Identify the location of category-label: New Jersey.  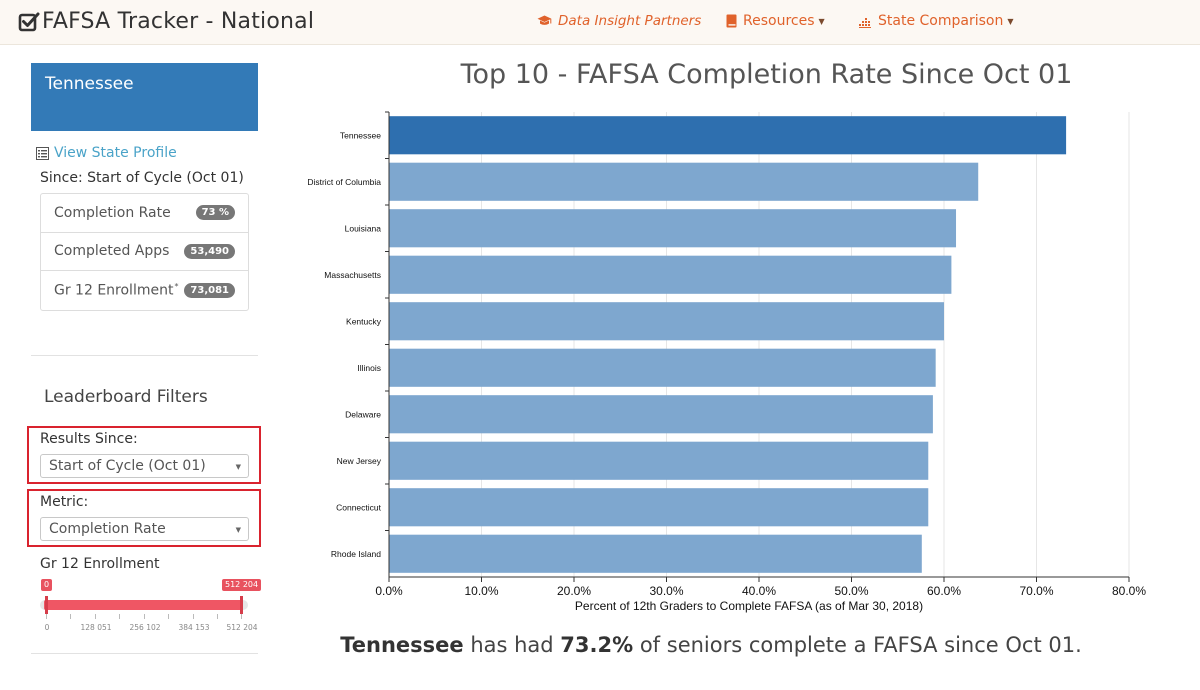
(359, 461).